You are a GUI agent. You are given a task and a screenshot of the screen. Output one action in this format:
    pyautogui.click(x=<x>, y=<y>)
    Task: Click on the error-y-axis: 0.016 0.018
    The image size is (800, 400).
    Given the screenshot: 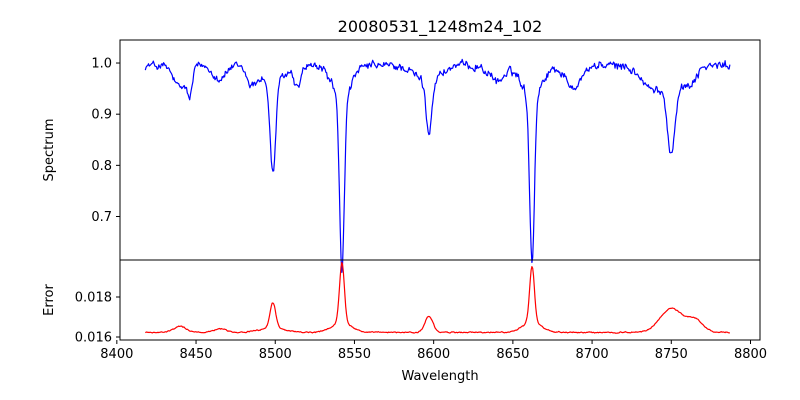 What is the action you would take?
    pyautogui.click(x=97, y=318)
    